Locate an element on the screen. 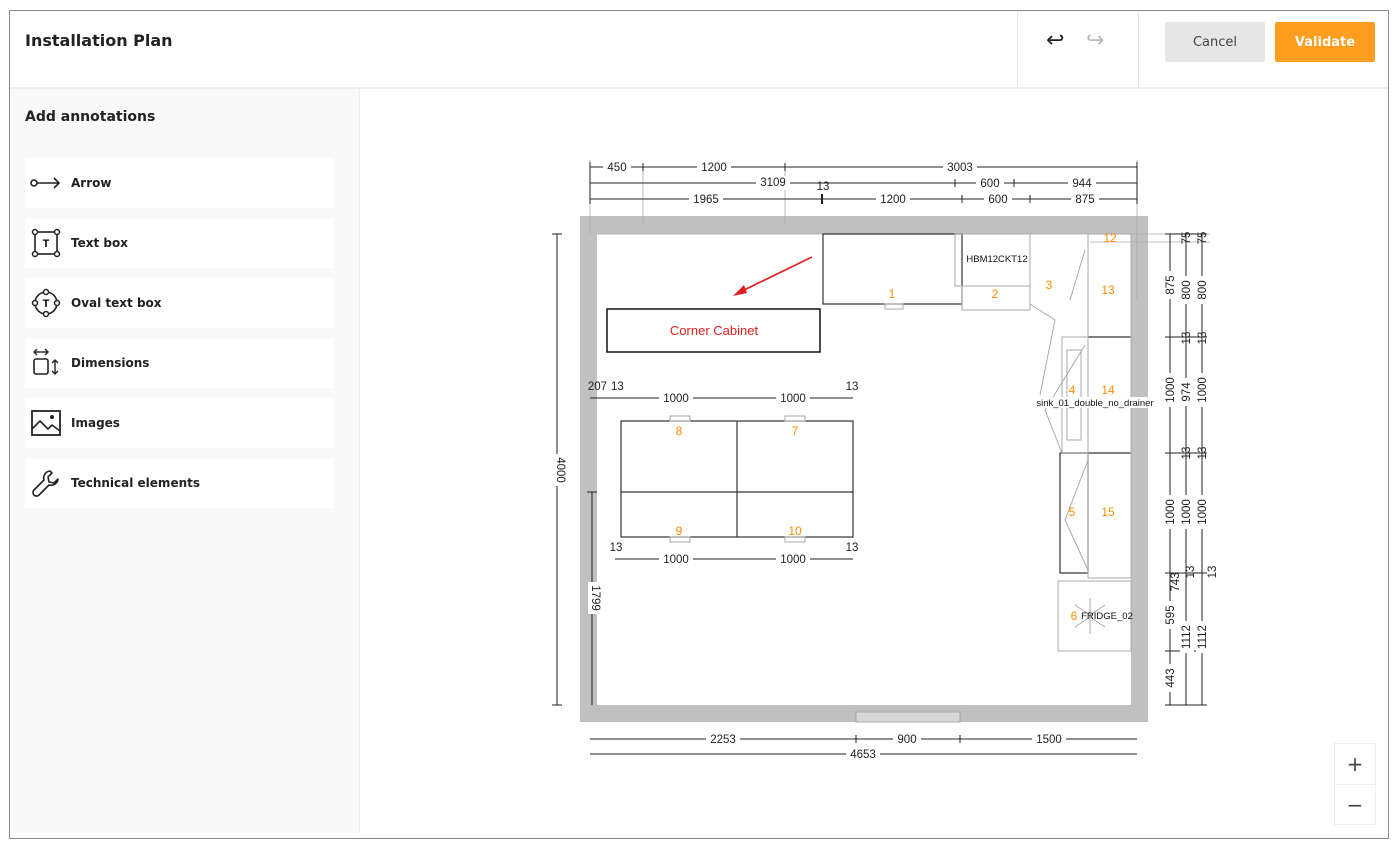 The width and height of the screenshot is (1394, 845). item-number: 5 is located at coordinates (1072, 512).